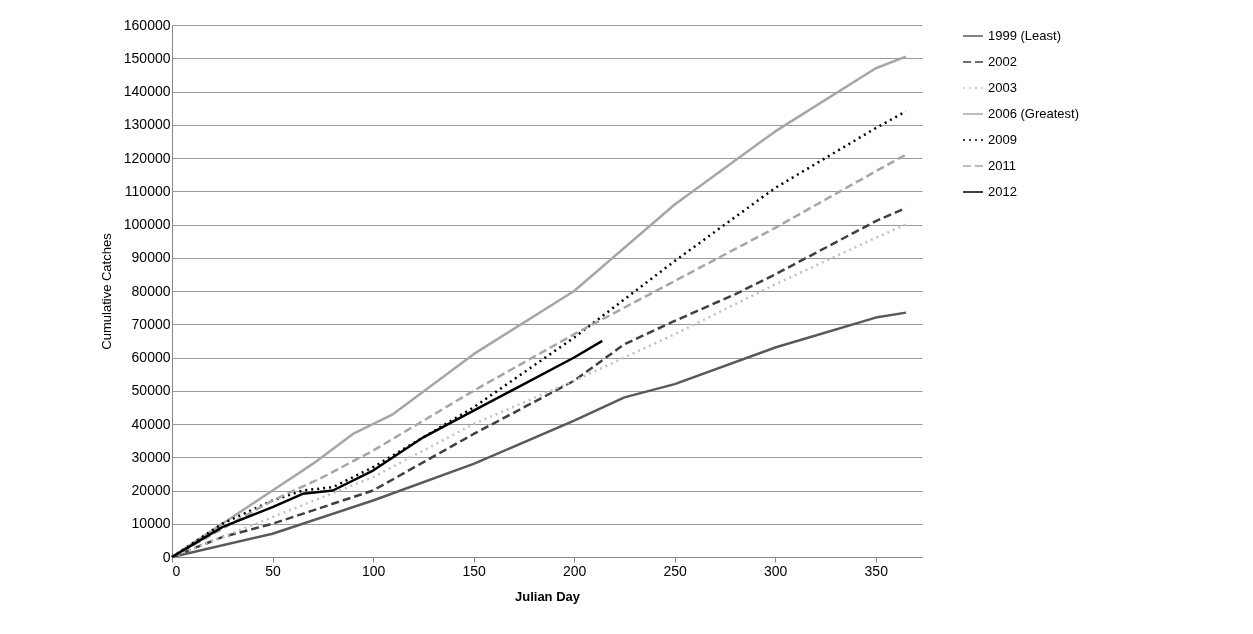 This screenshot has height=634, width=1253. I want to click on x-tick-label: 300, so click(776, 570).